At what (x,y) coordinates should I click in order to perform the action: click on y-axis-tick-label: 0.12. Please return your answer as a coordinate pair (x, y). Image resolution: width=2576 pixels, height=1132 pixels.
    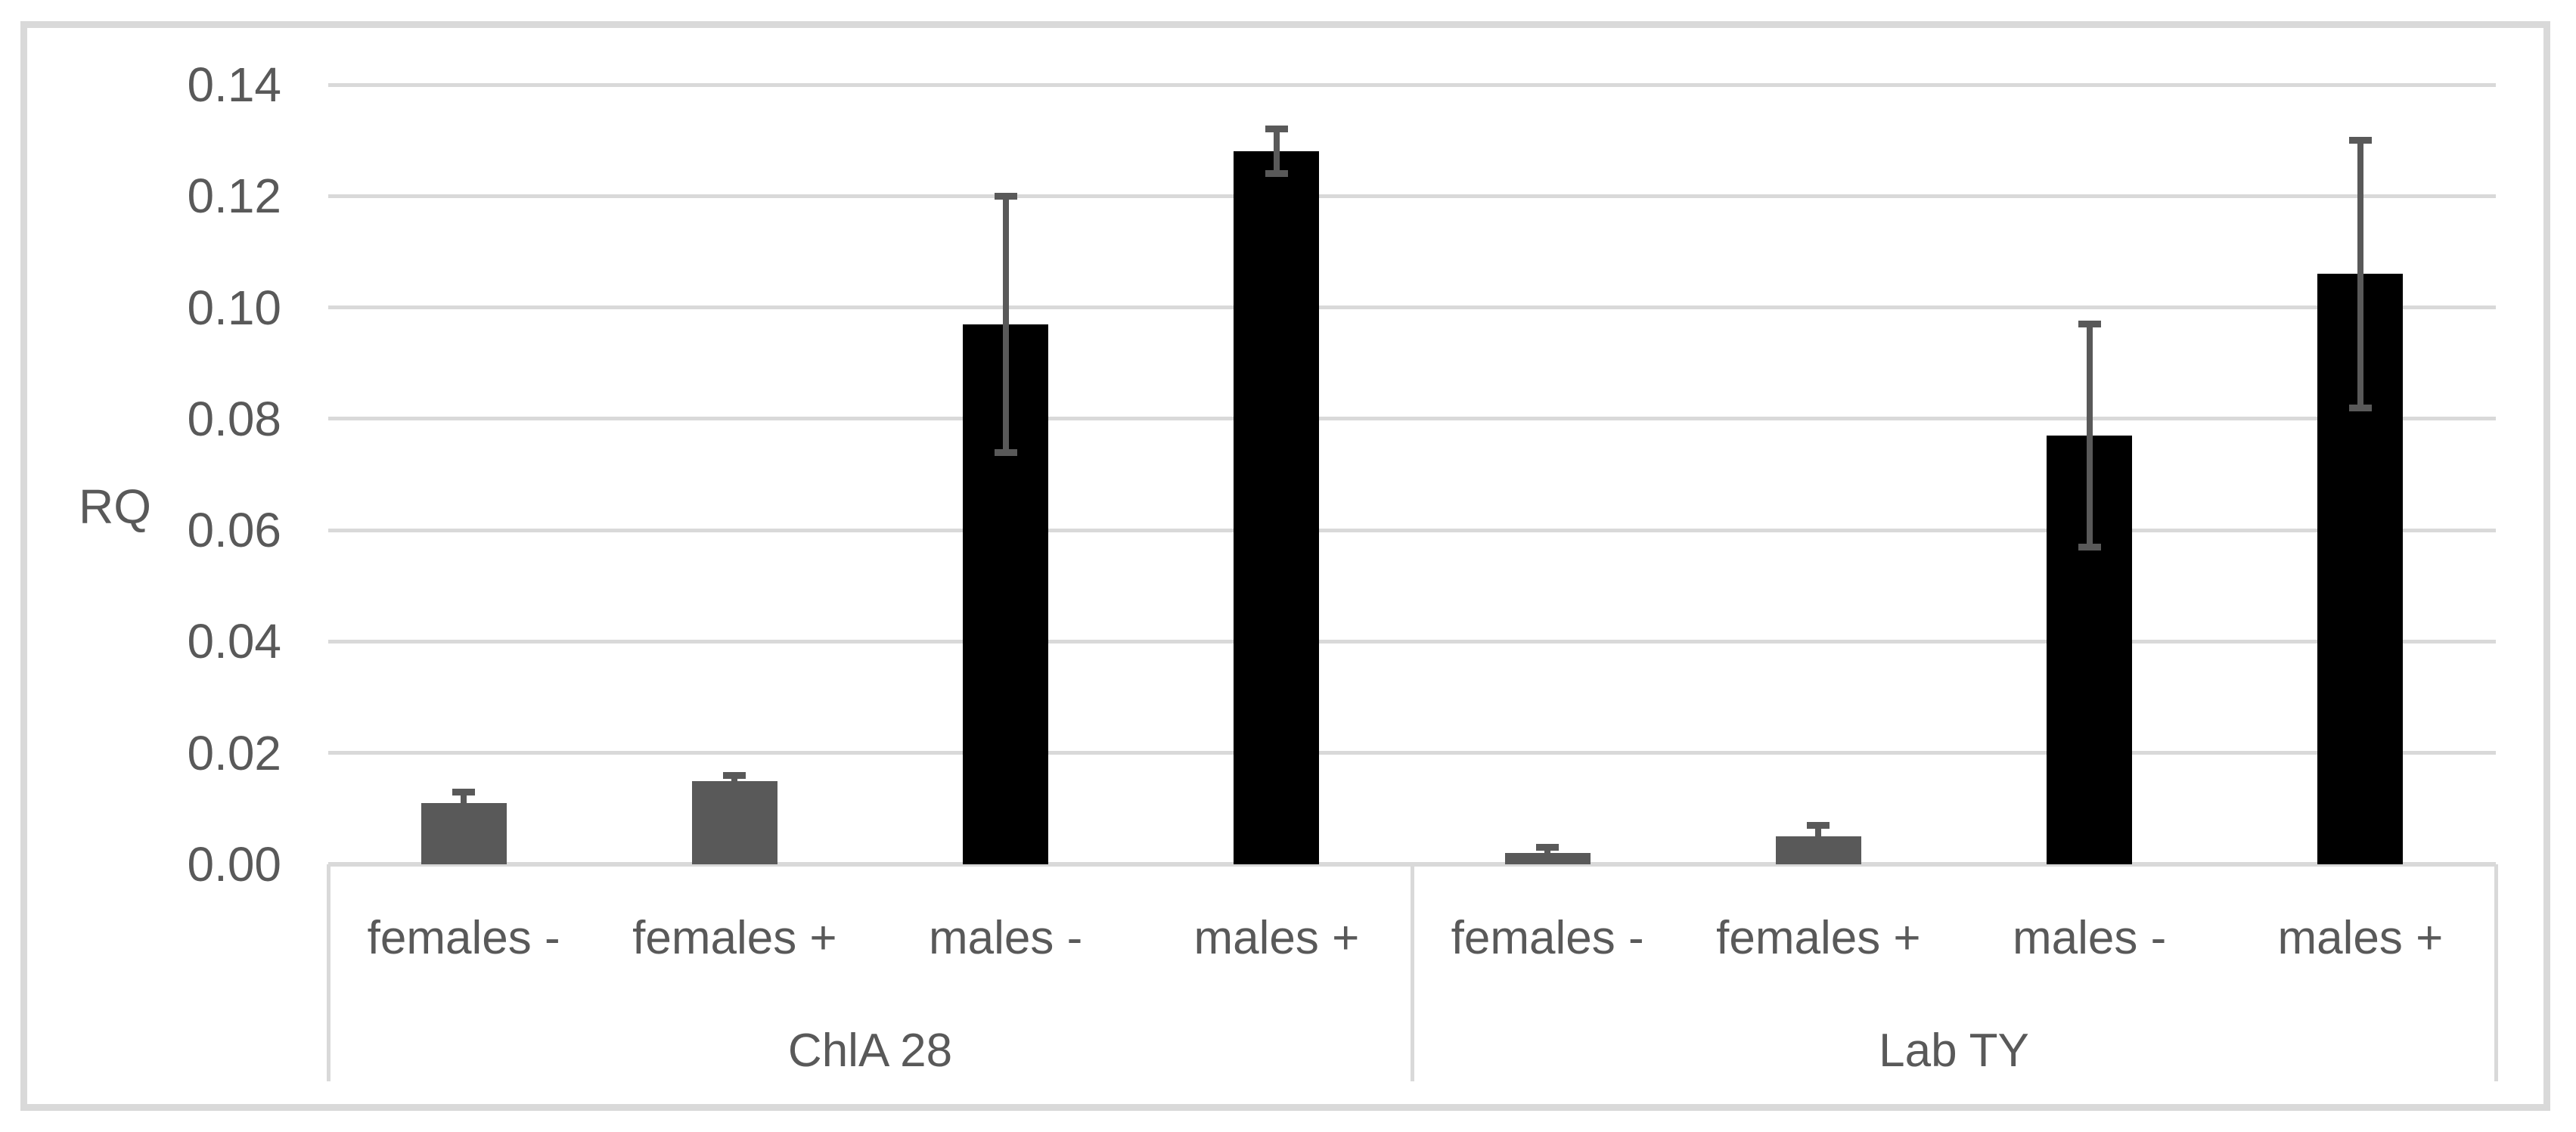
    Looking at the image, I should click on (234, 197).